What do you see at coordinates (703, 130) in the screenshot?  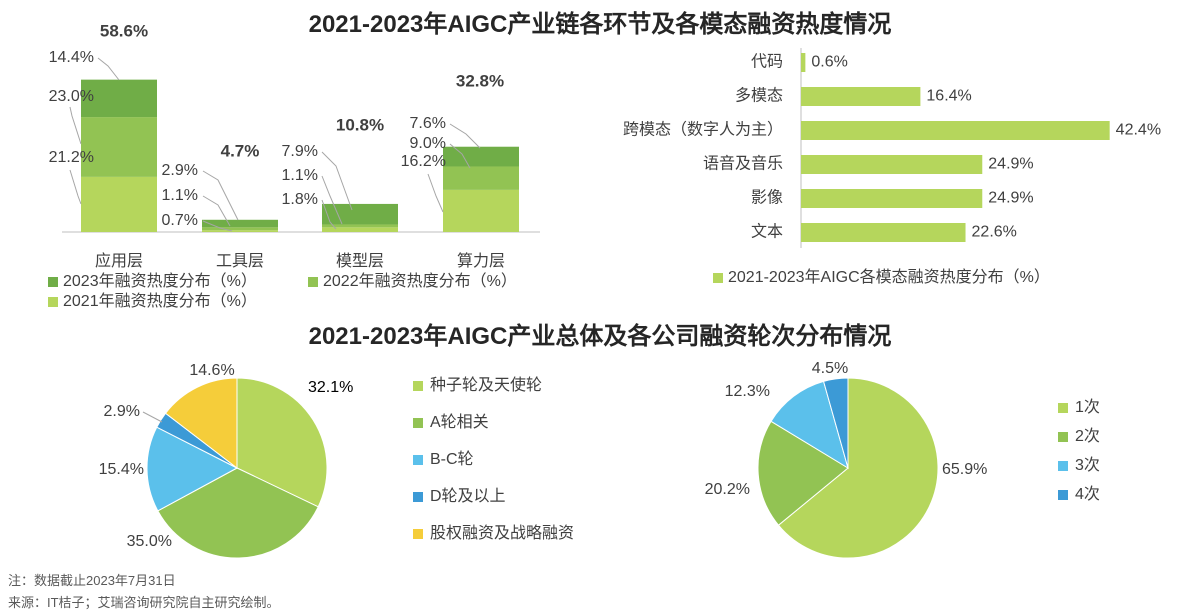 I see `category-tick-label: 跨模态（数字人为主）` at bounding box center [703, 130].